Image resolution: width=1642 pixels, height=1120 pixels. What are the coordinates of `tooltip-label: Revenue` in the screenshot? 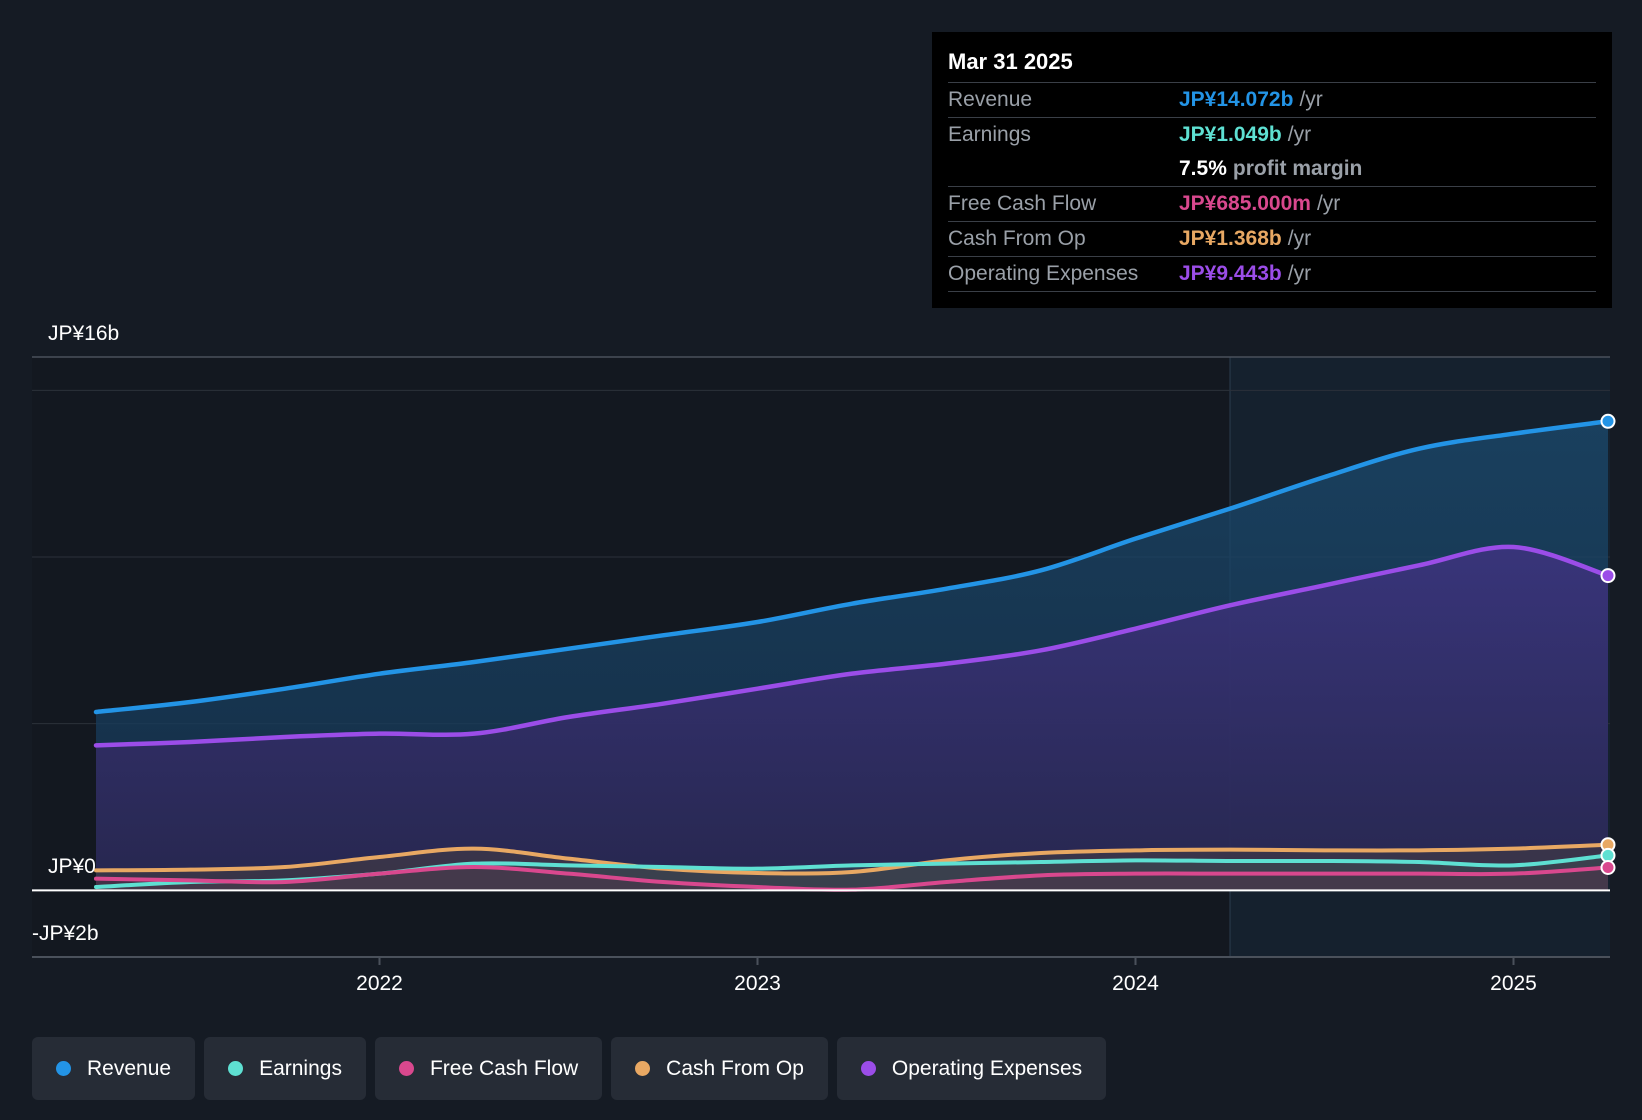 It's located at (990, 99).